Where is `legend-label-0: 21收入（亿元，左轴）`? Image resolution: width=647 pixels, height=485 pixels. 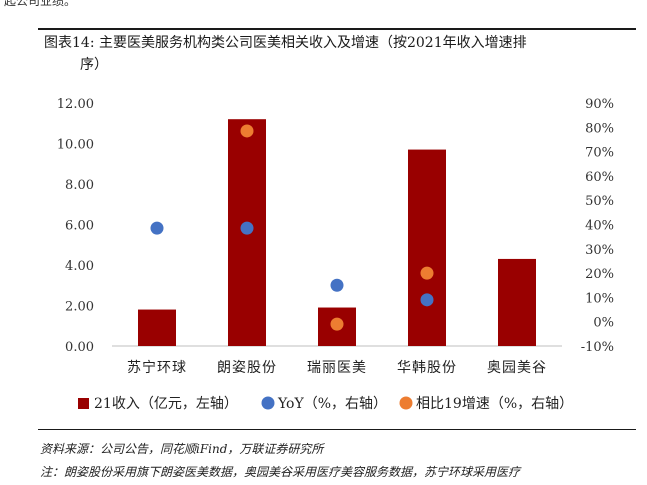 legend-label-0: 21收入（亿元，左轴） is located at coordinates (166, 404).